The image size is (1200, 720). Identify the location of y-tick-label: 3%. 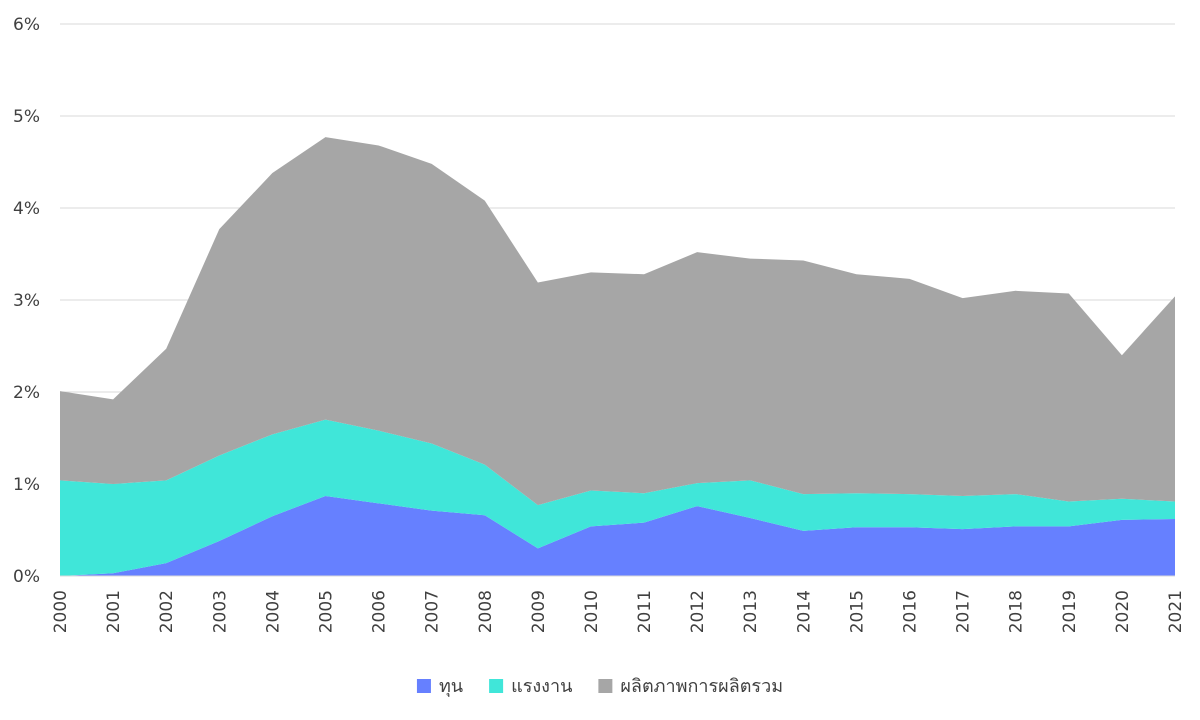
(26, 301).